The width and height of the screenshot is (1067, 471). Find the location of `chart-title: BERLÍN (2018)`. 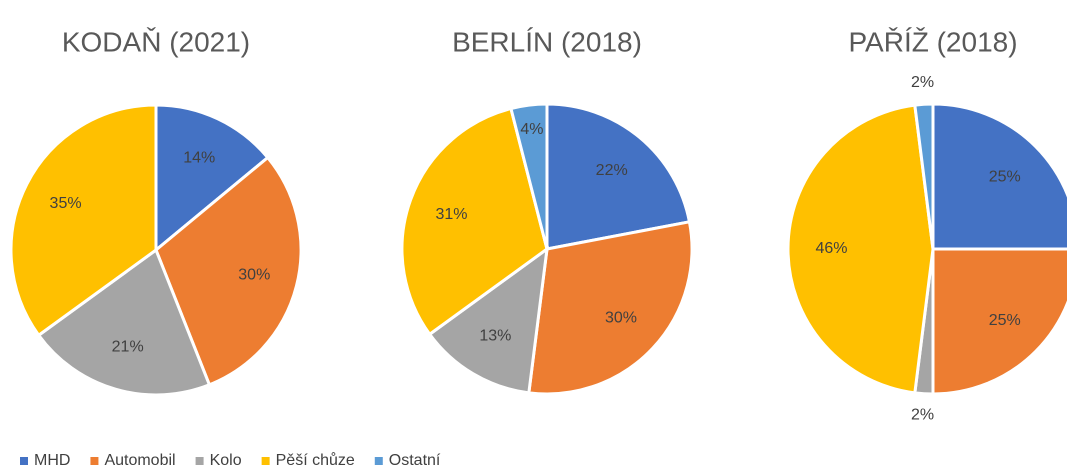

chart-title: BERLÍN (2018) is located at coordinates (547, 41).